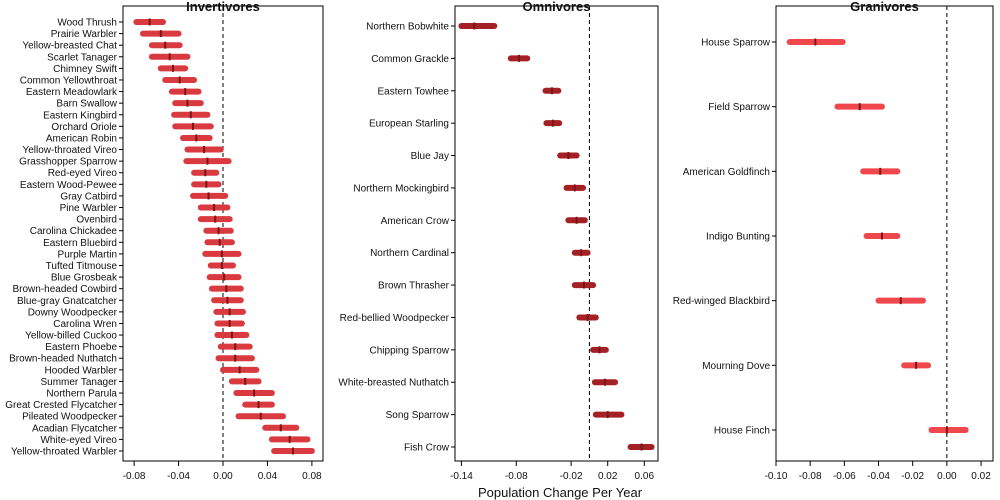  Describe the element at coordinates (841, 431) in the screenshot. I see `species-row-house-finch: House Finch` at that location.